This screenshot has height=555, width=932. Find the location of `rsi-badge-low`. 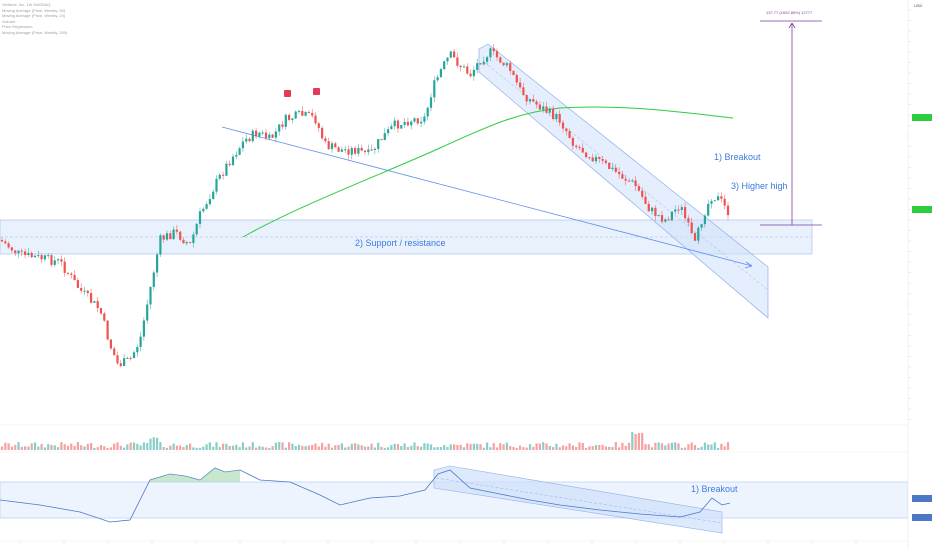

rsi-badge-low is located at coordinates (922, 517).